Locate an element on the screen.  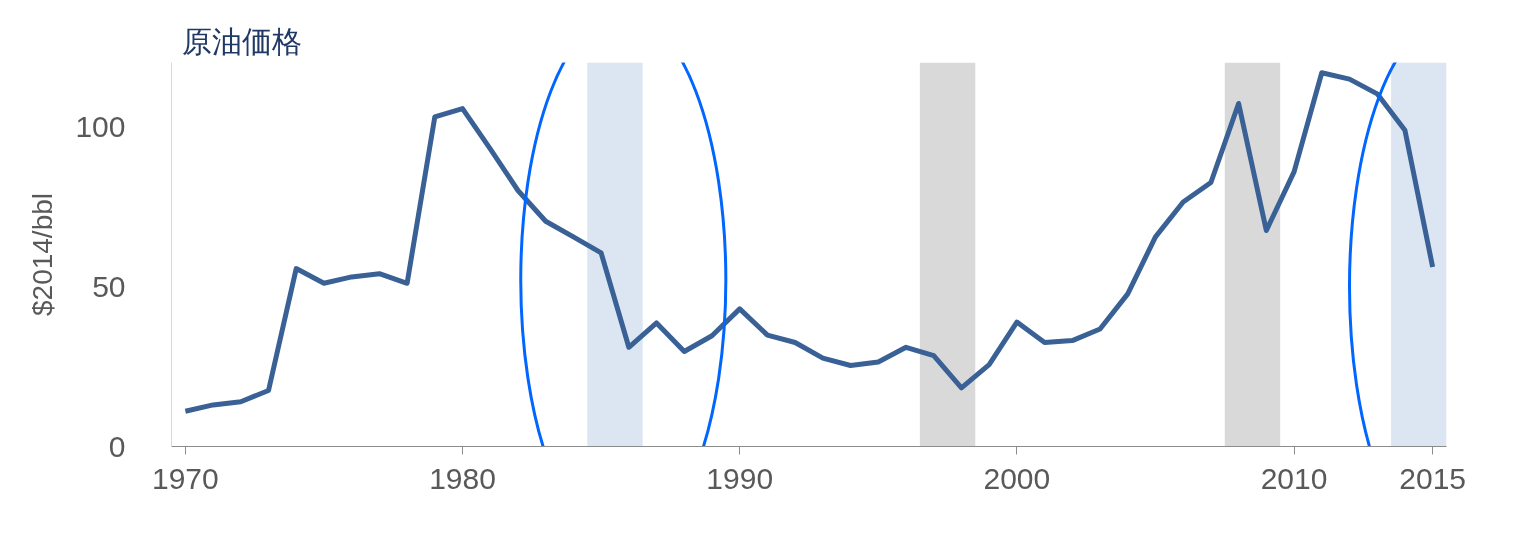
x-tick-label: 2000 is located at coordinates (1017, 478).